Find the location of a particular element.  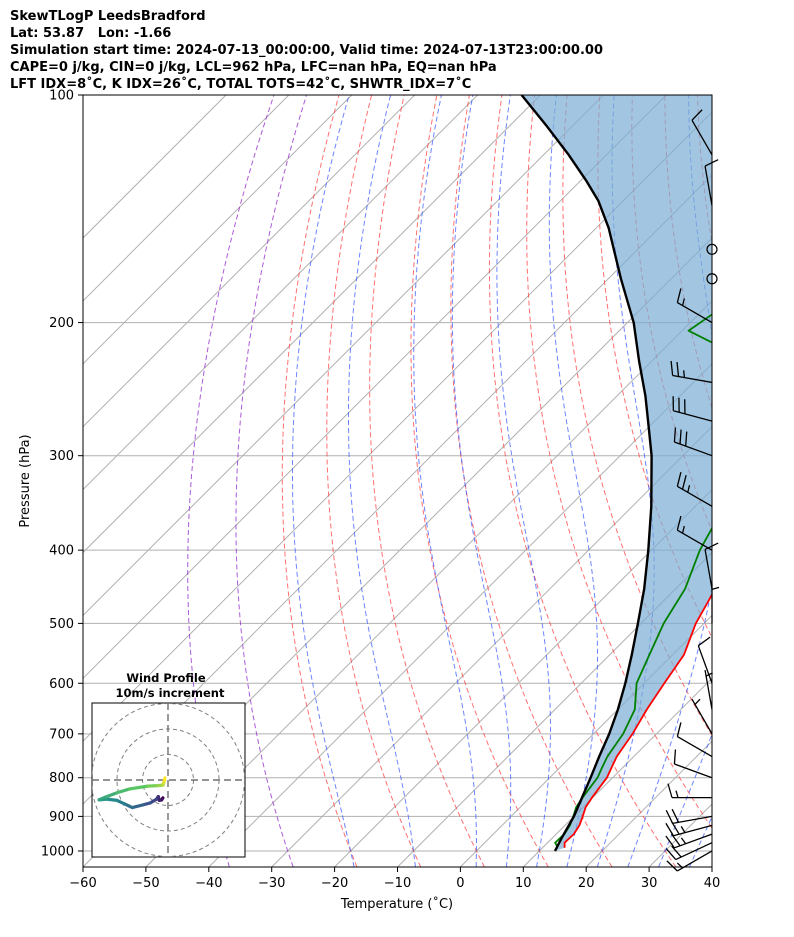

y-tick-label: 100 is located at coordinates (61, 96).